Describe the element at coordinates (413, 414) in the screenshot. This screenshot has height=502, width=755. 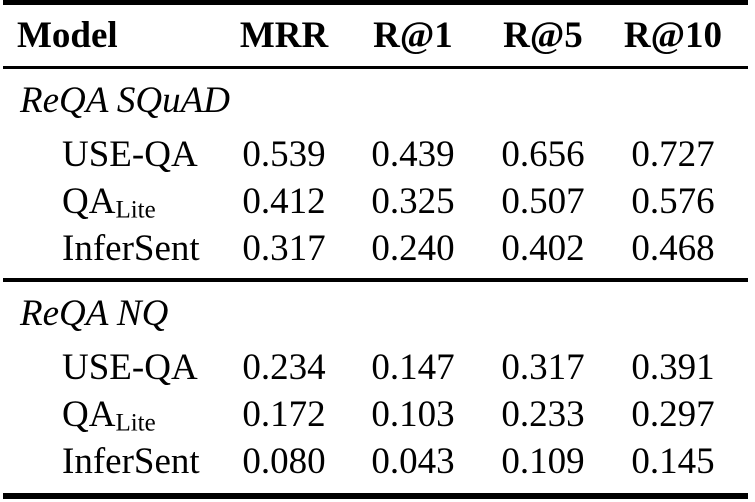
I see `metric-value-r1: 0.103` at that location.